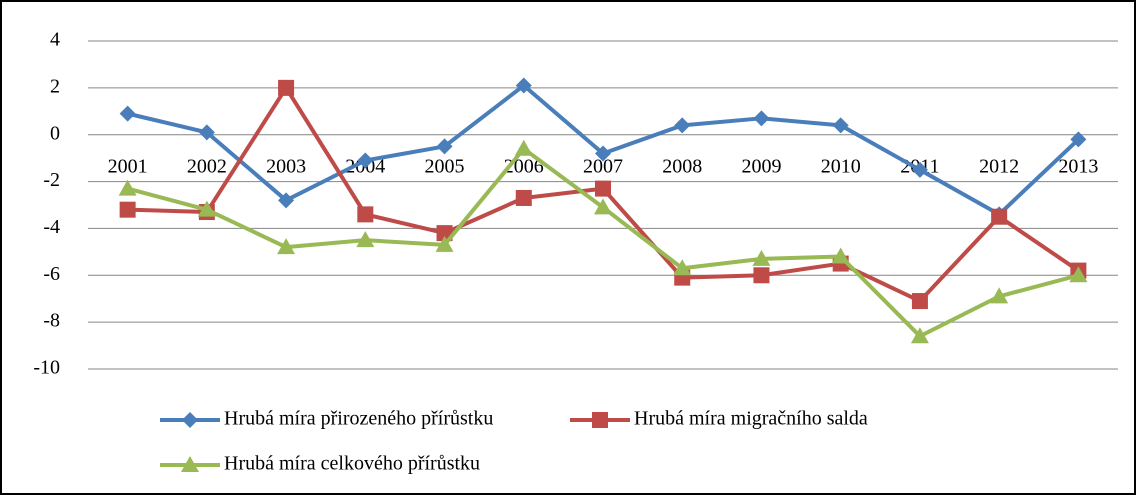  Describe the element at coordinates (841, 166) in the screenshot. I see `x-tick-label: 2010` at that location.